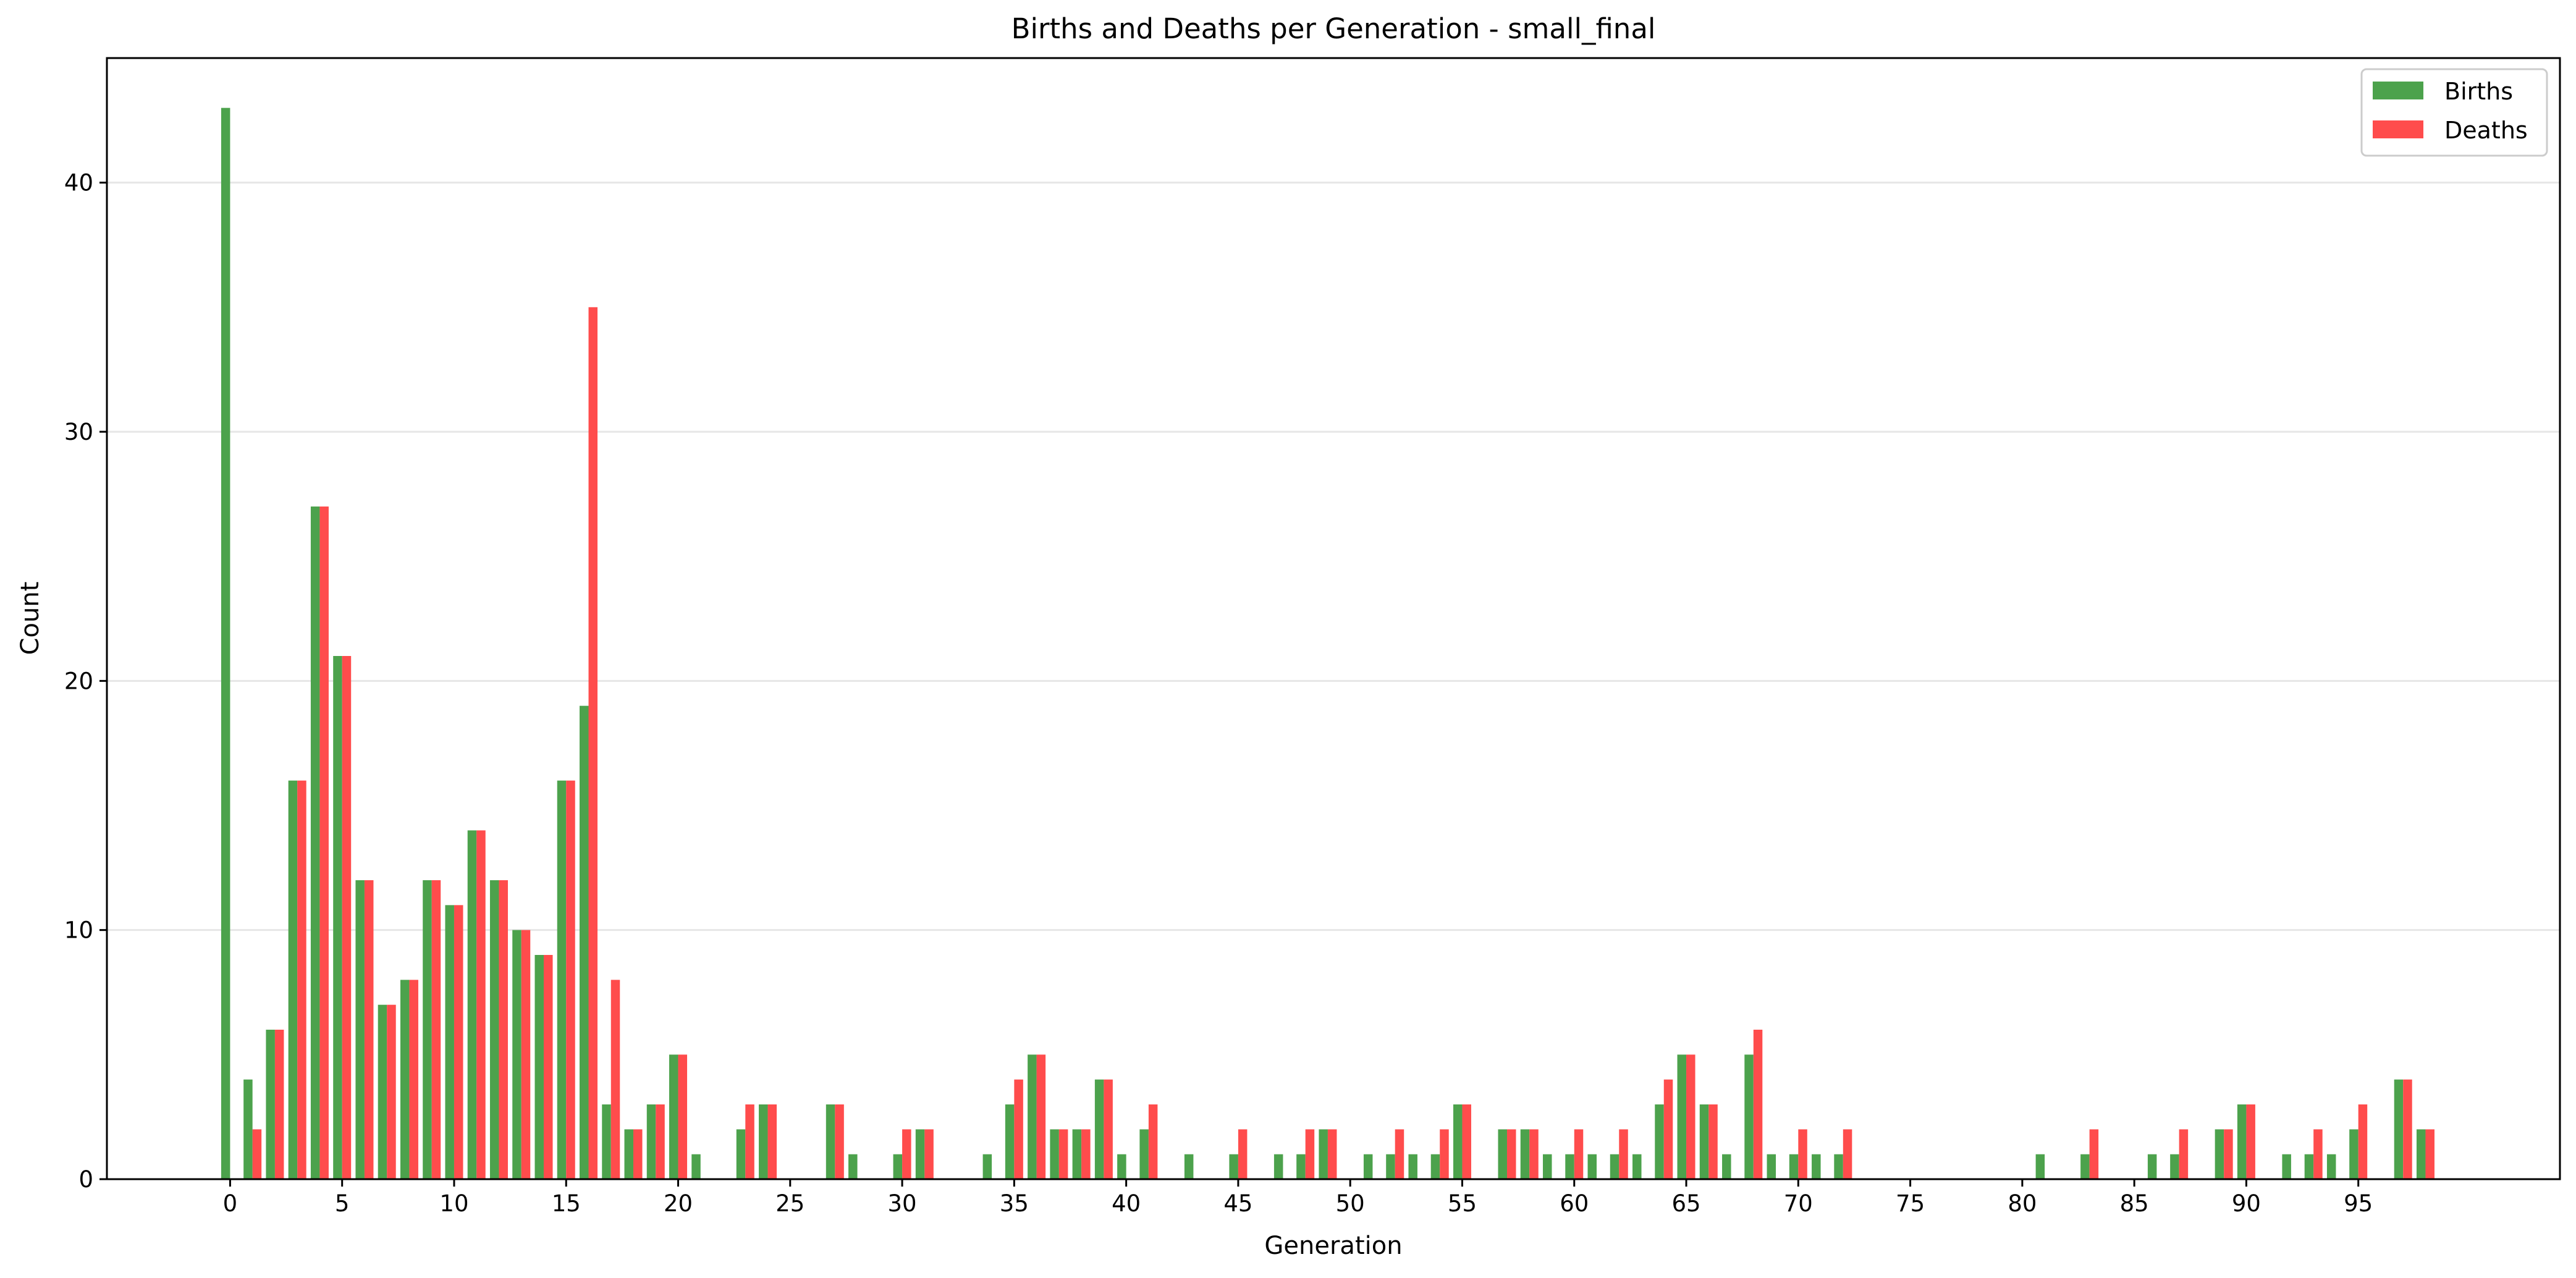  Describe the element at coordinates (1910, 1203) in the screenshot. I see `x-tick-label-75: 75` at that location.